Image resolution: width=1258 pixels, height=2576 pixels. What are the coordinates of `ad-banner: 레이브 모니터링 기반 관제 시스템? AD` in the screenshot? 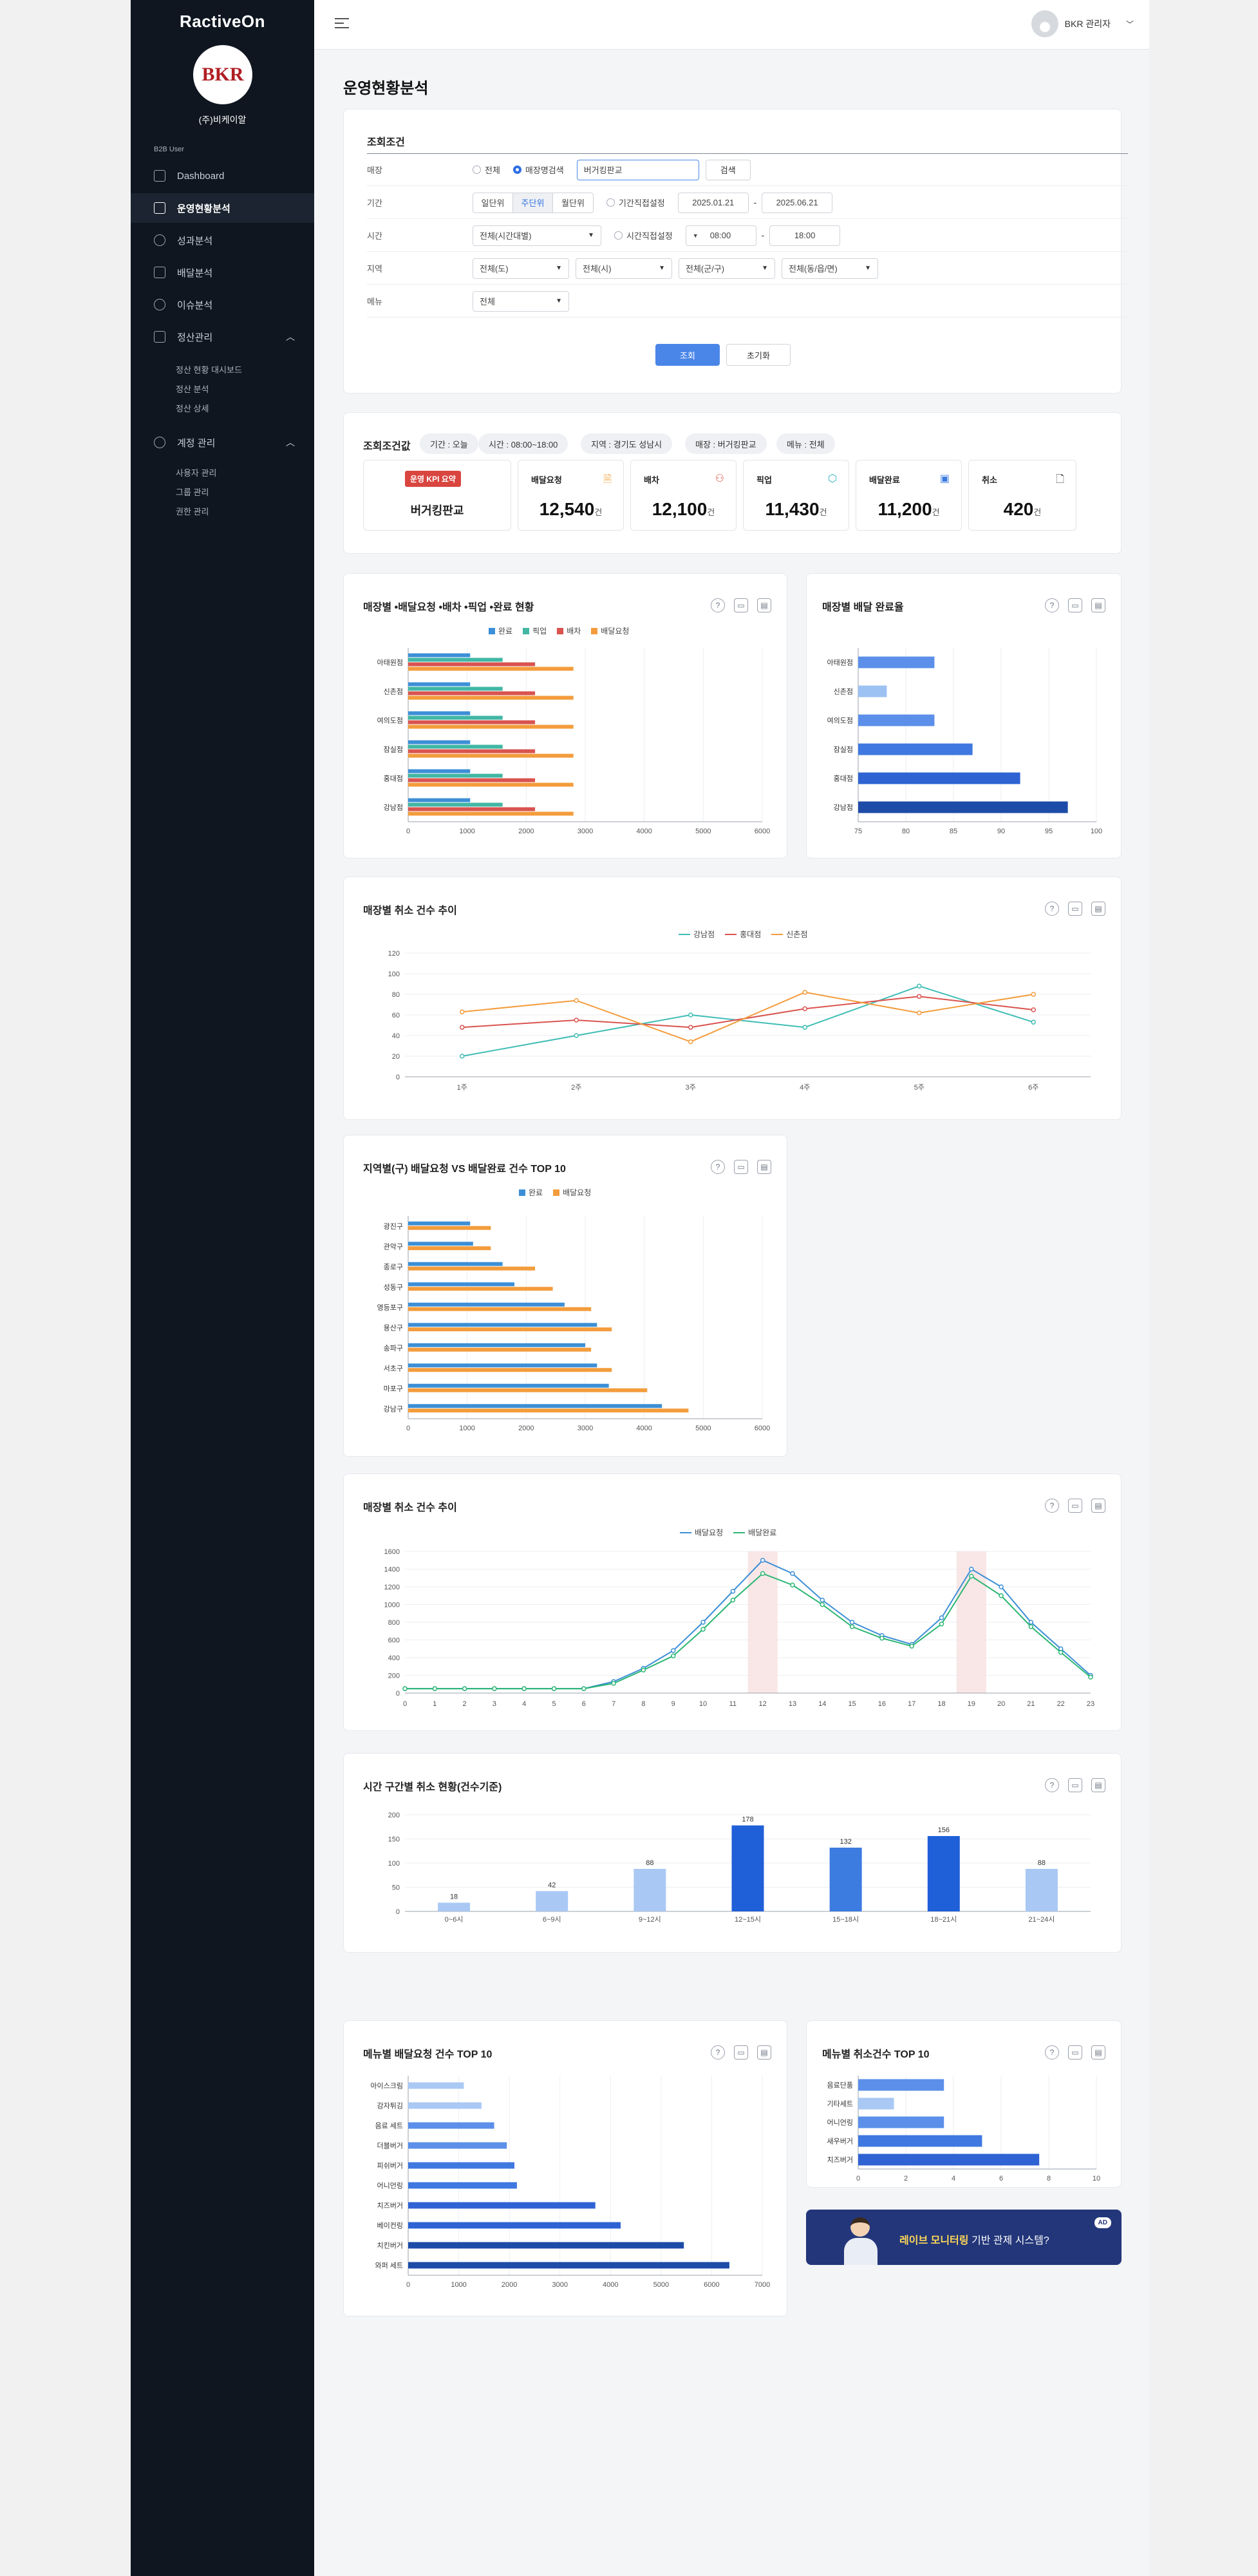 It's located at (964, 2237).